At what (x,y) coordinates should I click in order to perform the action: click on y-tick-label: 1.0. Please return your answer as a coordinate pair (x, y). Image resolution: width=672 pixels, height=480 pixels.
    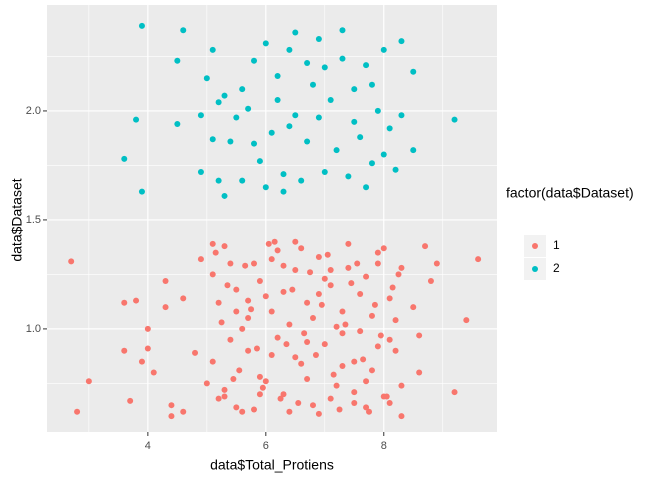
    Looking at the image, I should click on (33, 329).